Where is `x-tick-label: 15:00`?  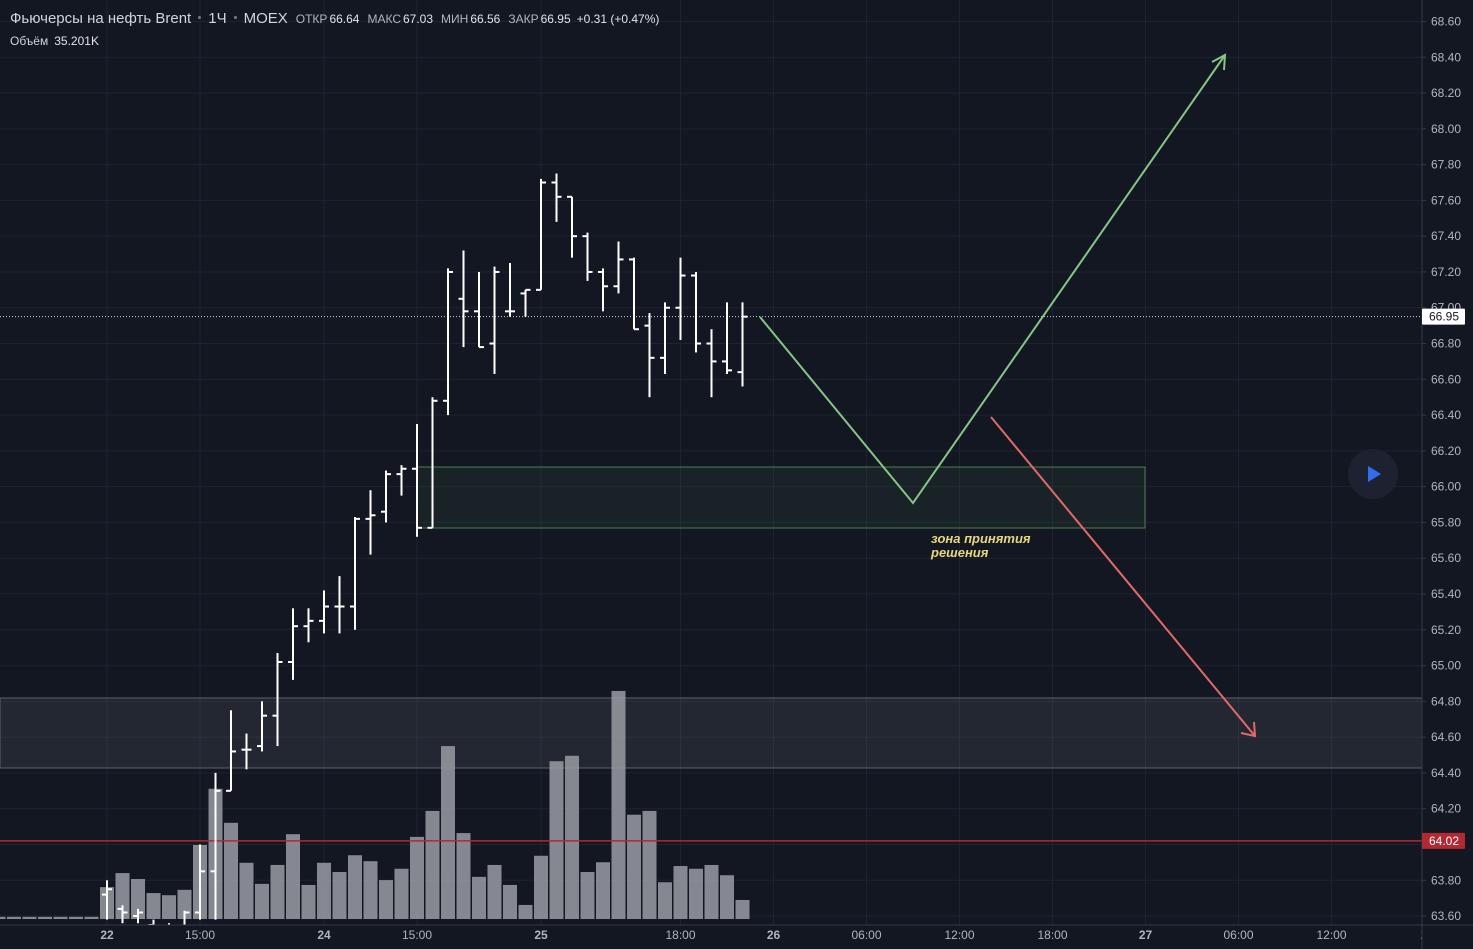
x-tick-label: 15:00 is located at coordinates (200, 935).